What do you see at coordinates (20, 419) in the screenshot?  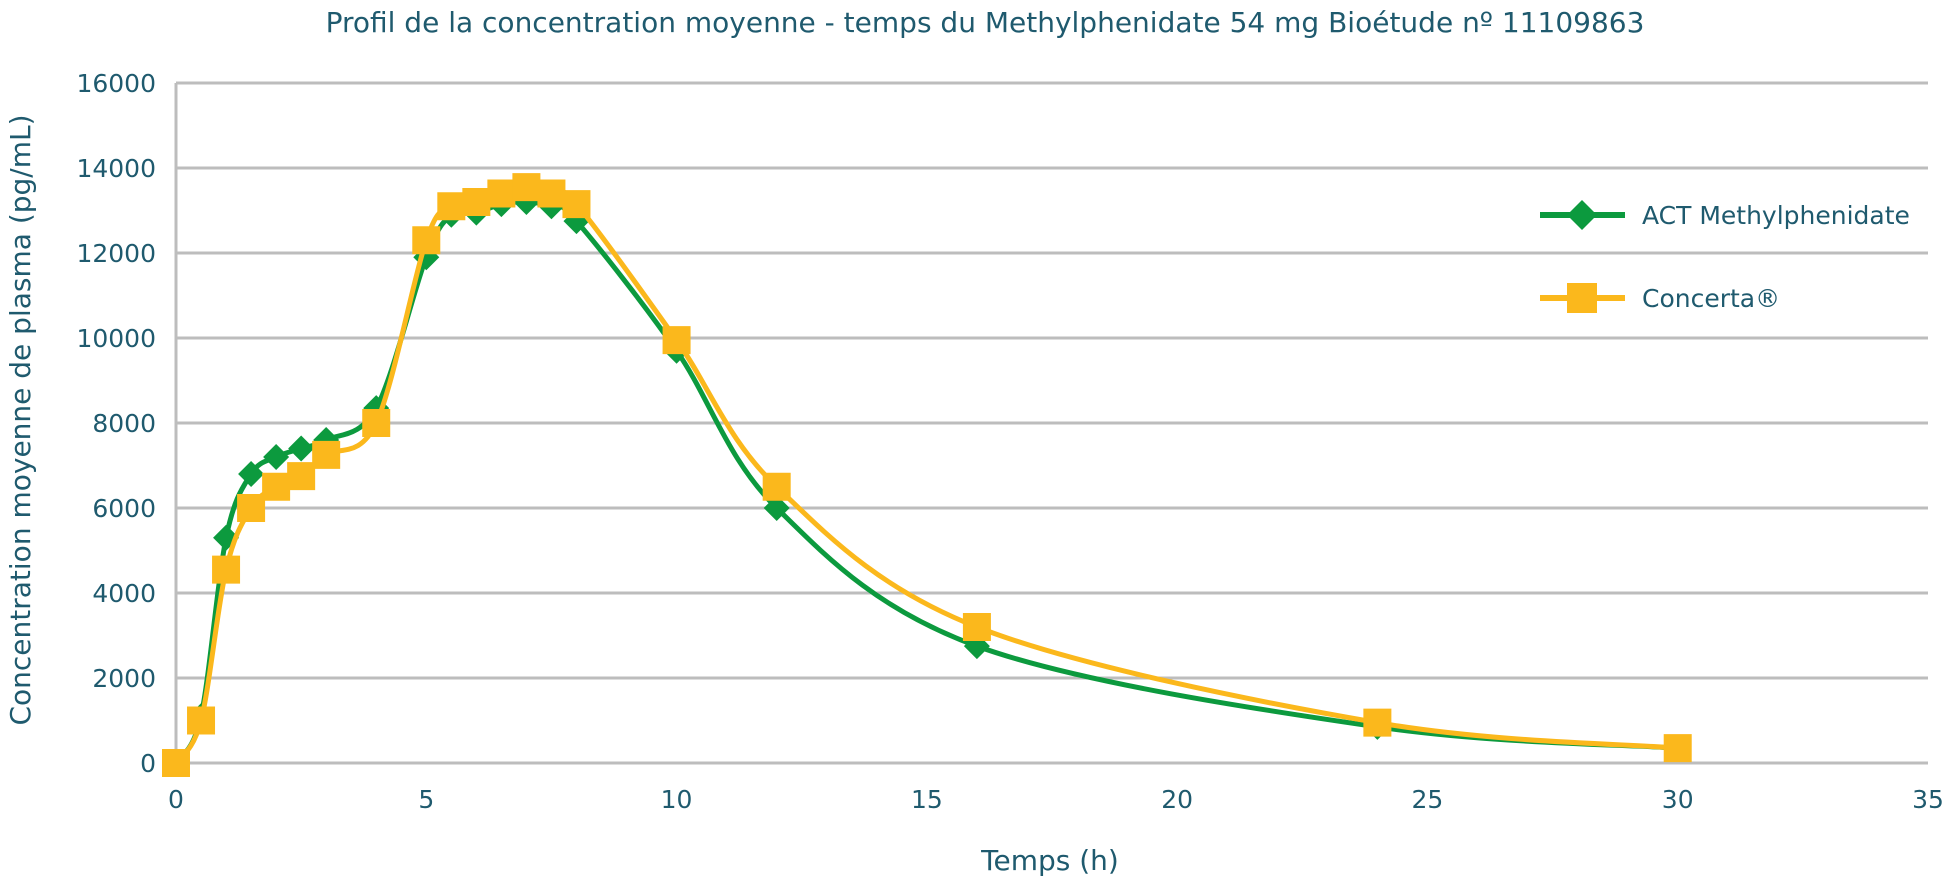 I see `y-axis-label: Concentration moyenne de plasma (pg/mL)` at bounding box center [20, 419].